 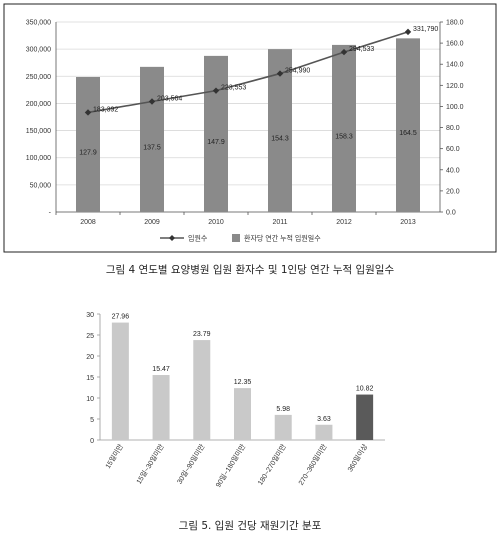 I want to click on chart-2-bar-label: 27.96, so click(x=121, y=317).